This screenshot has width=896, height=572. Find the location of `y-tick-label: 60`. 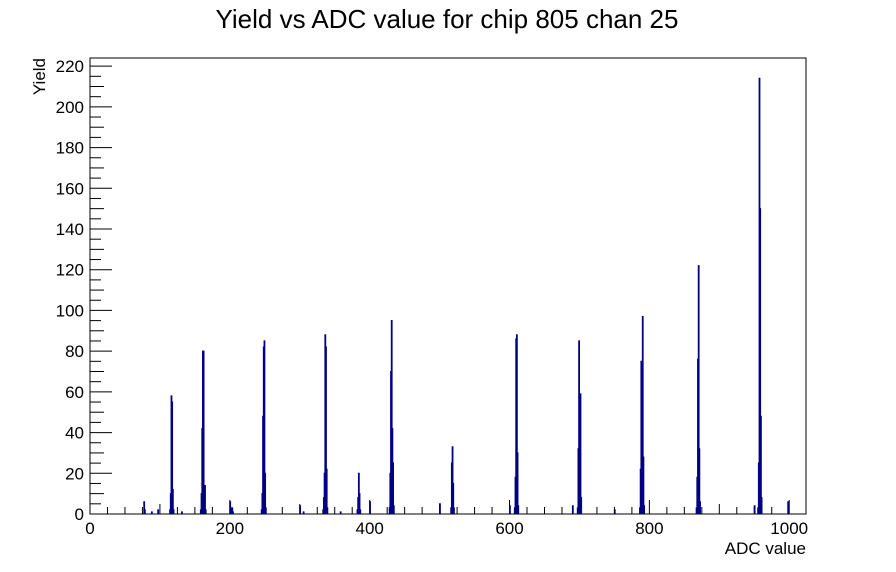

y-tick-label: 60 is located at coordinates (74, 392).